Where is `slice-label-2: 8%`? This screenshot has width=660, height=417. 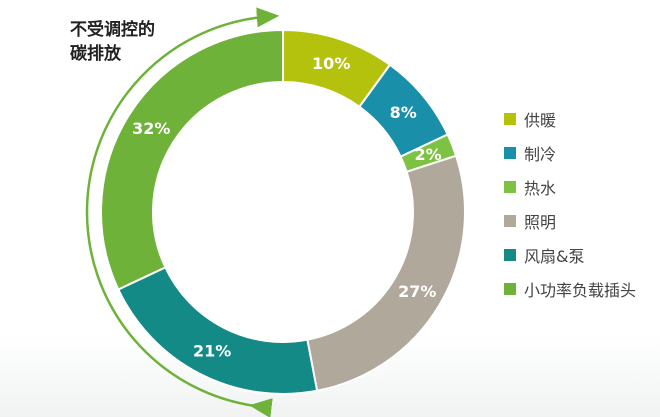 slice-label-2: 8% is located at coordinates (403, 112).